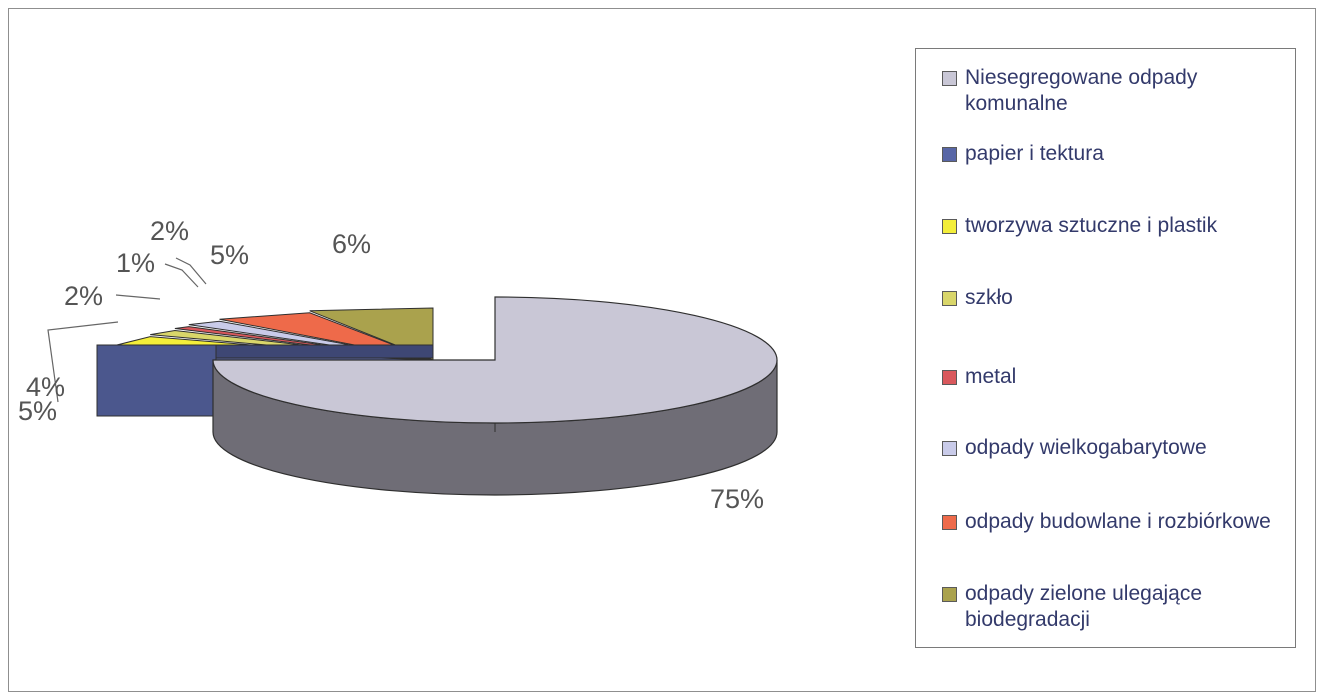 Image resolution: width=1324 pixels, height=700 pixels. I want to click on legend-label: odpady zielone ulegające biodegradacji, so click(1084, 606).